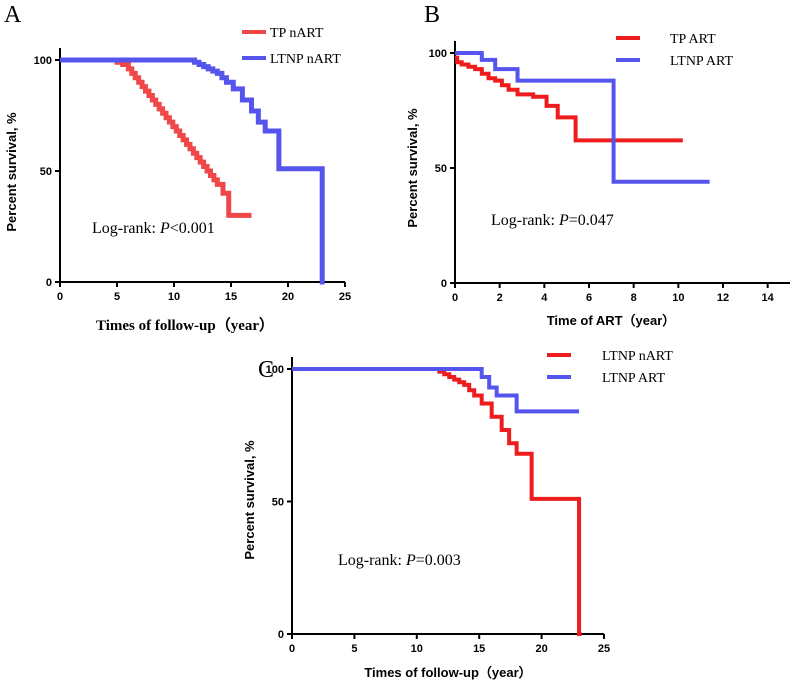 Image resolution: width=798 pixels, height=684 pixels. I want to click on x-tick-label: 2, so click(500, 298).